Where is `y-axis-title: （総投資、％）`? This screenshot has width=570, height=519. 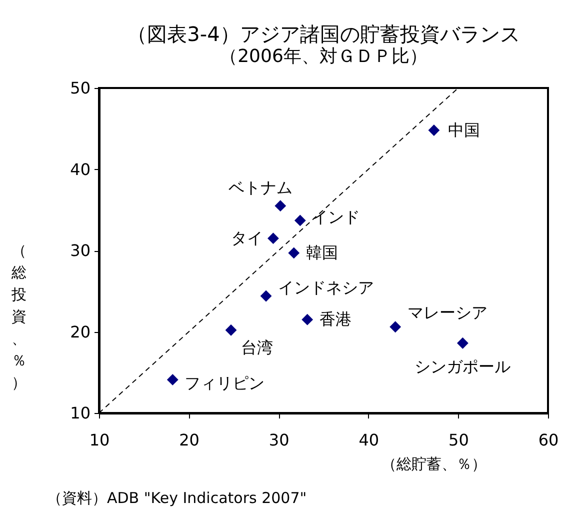
y-axis-title: （総投資、％） is located at coordinates (18, 317).